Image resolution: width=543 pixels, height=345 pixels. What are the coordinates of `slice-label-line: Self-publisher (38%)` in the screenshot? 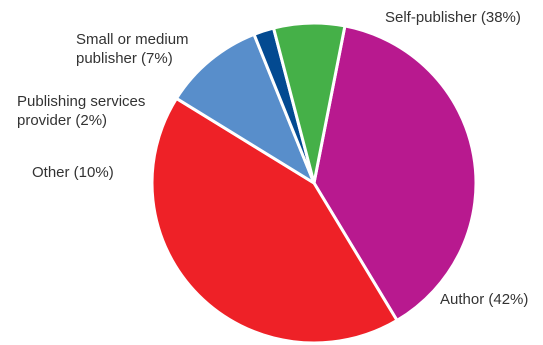 It's located at (453, 17).